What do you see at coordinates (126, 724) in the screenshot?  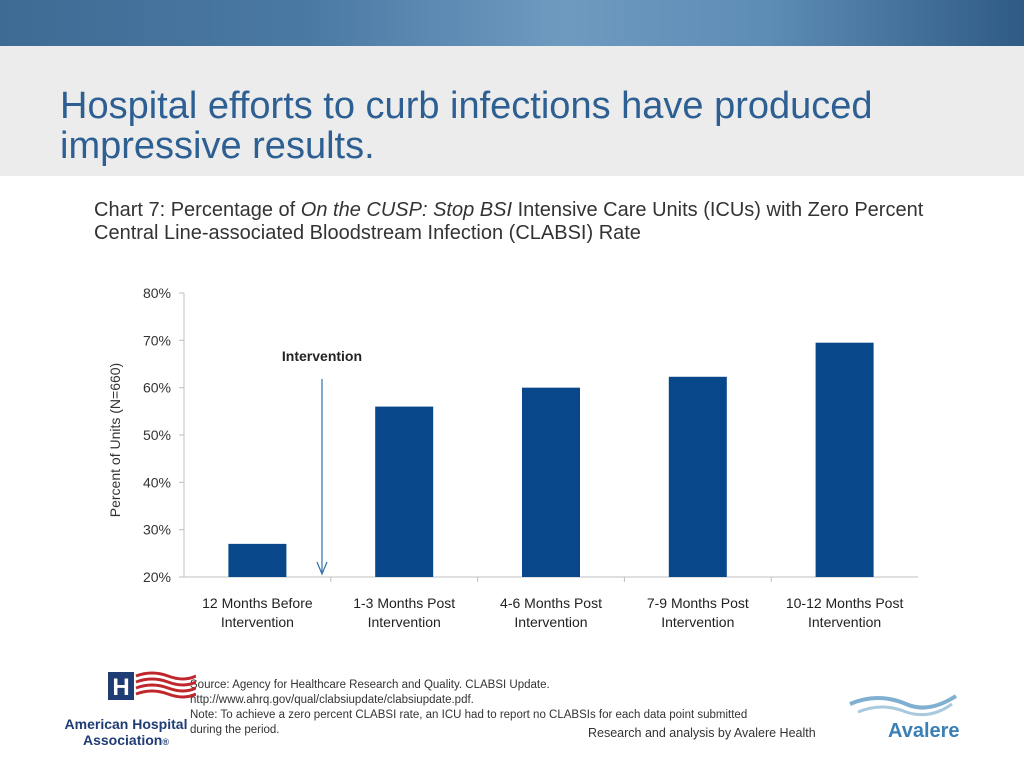 I see `aha-name-line1: American Hospital` at bounding box center [126, 724].